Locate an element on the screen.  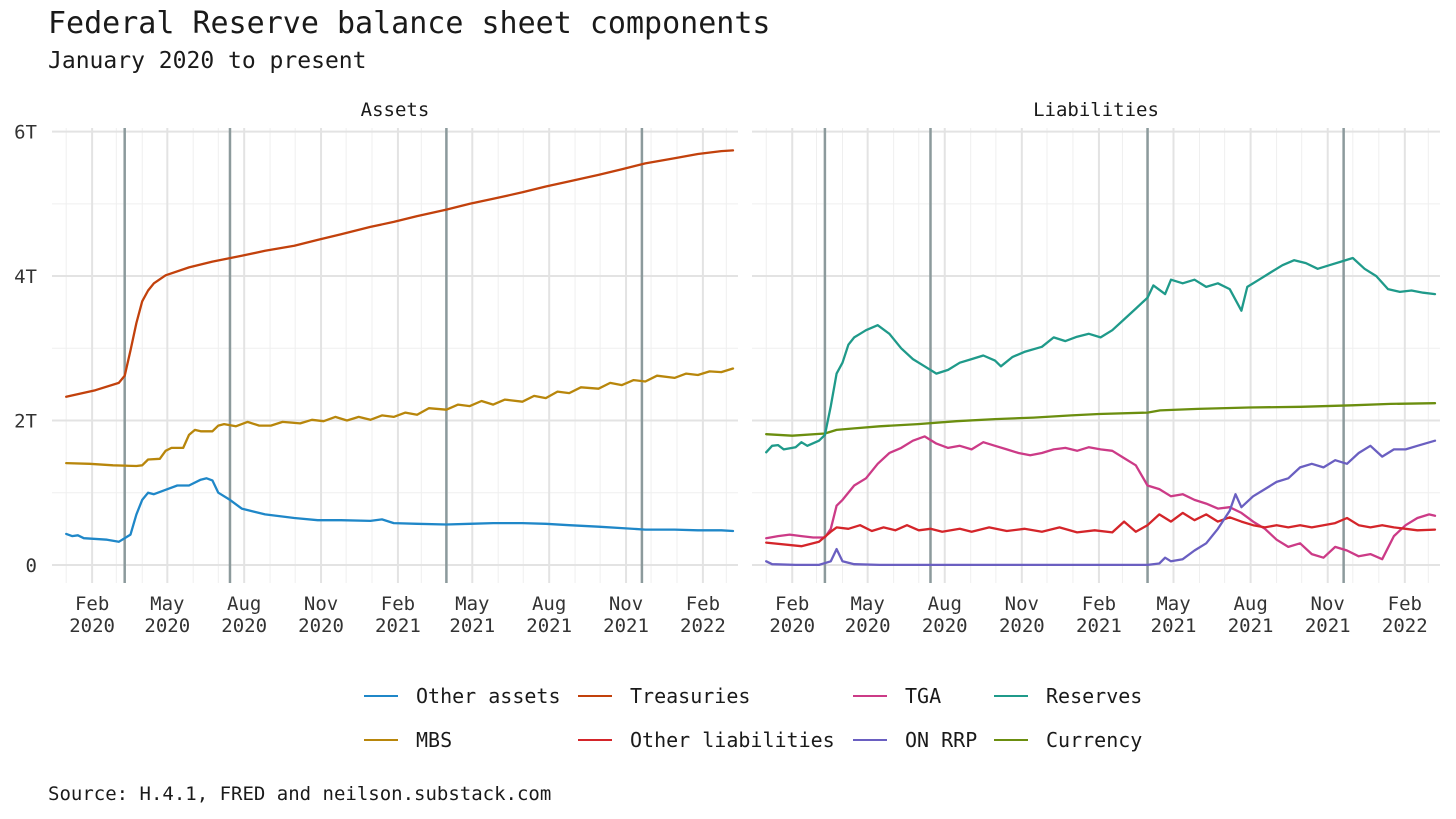
legend-label: Other assets is located at coordinates (488, 696).